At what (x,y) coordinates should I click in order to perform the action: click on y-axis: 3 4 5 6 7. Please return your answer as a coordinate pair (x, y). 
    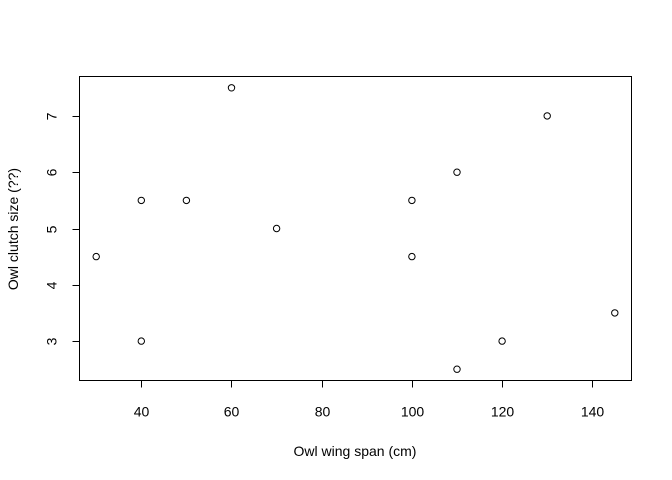
    Looking at the image, I should click on (62, 228).